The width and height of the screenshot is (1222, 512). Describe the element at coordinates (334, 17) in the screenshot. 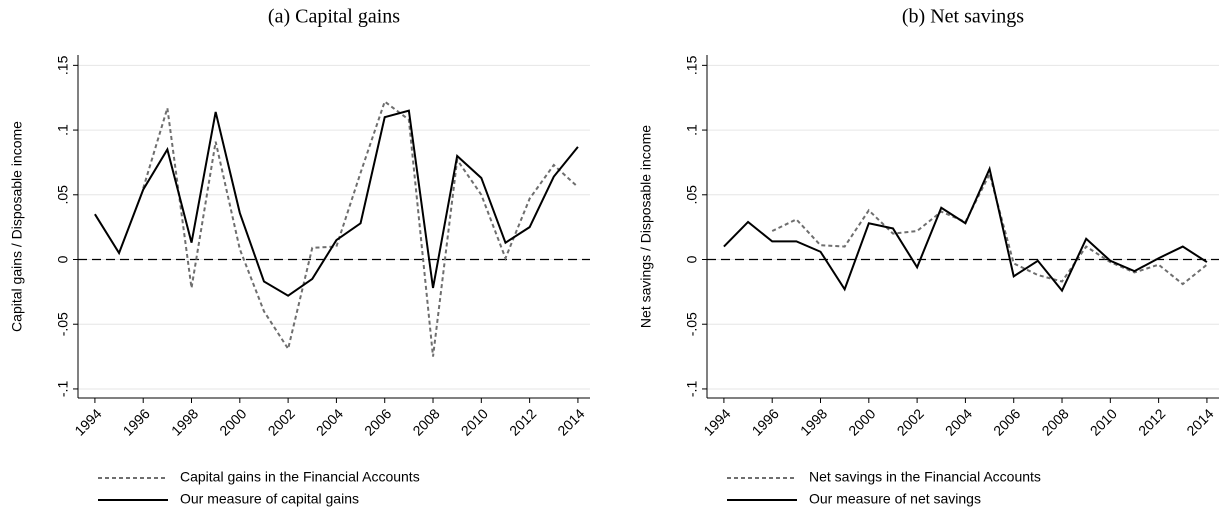

I see `chart-title: (a) Capital gains` at that location.